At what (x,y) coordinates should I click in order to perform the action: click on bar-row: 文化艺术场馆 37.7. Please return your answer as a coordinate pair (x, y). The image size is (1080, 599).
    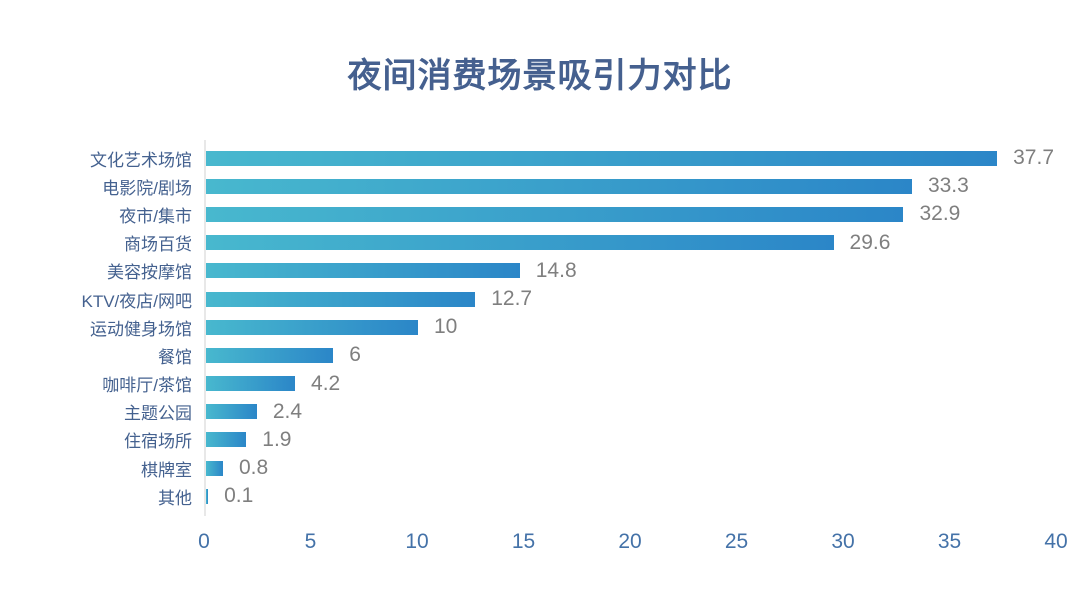
    Looking at the image, I should click on (572, 158).